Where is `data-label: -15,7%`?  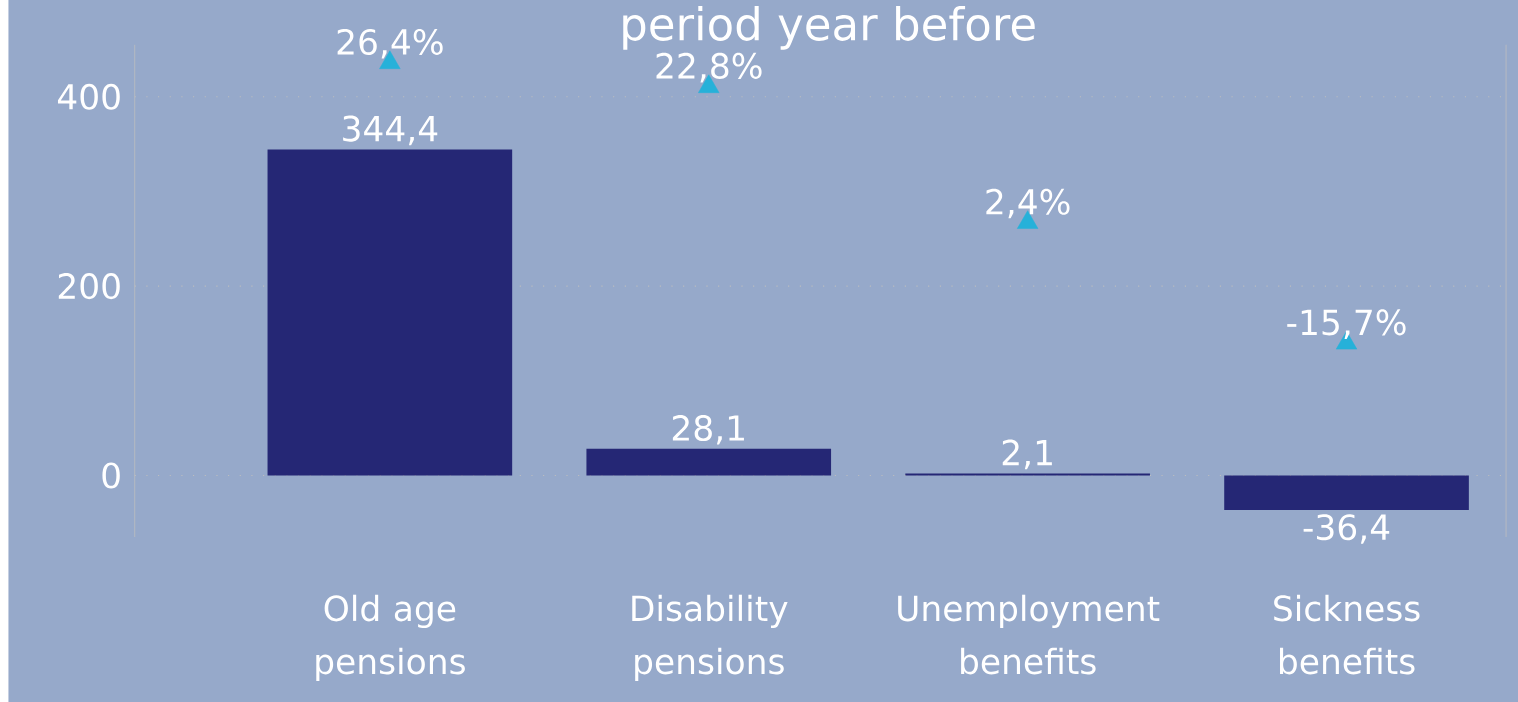 data-label: -15,7% is located at coordinates (1346, 324).